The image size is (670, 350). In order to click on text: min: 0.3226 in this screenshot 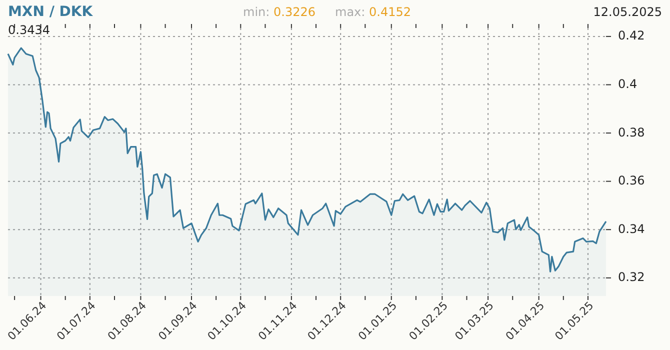, I will do `click(279, 12)`.